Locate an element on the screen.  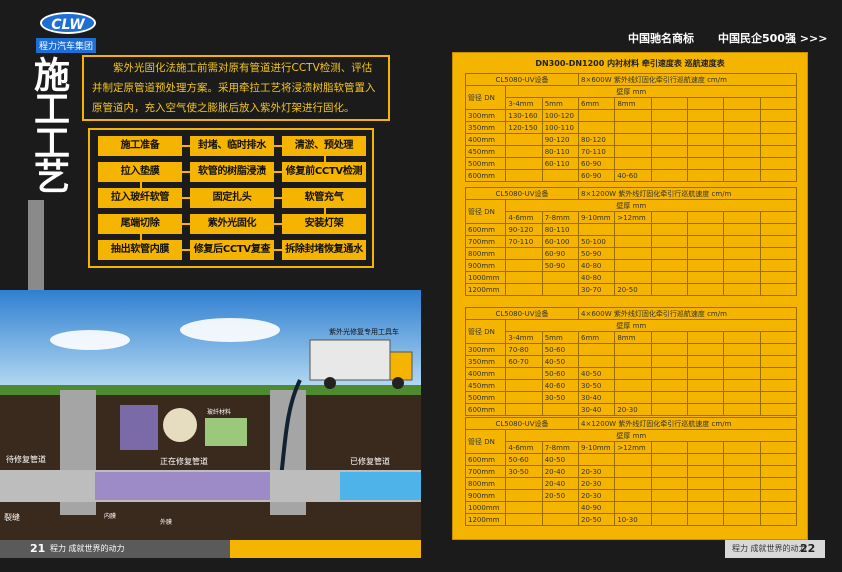
column-header: 4-6mm is located at coordinates (524, 447).